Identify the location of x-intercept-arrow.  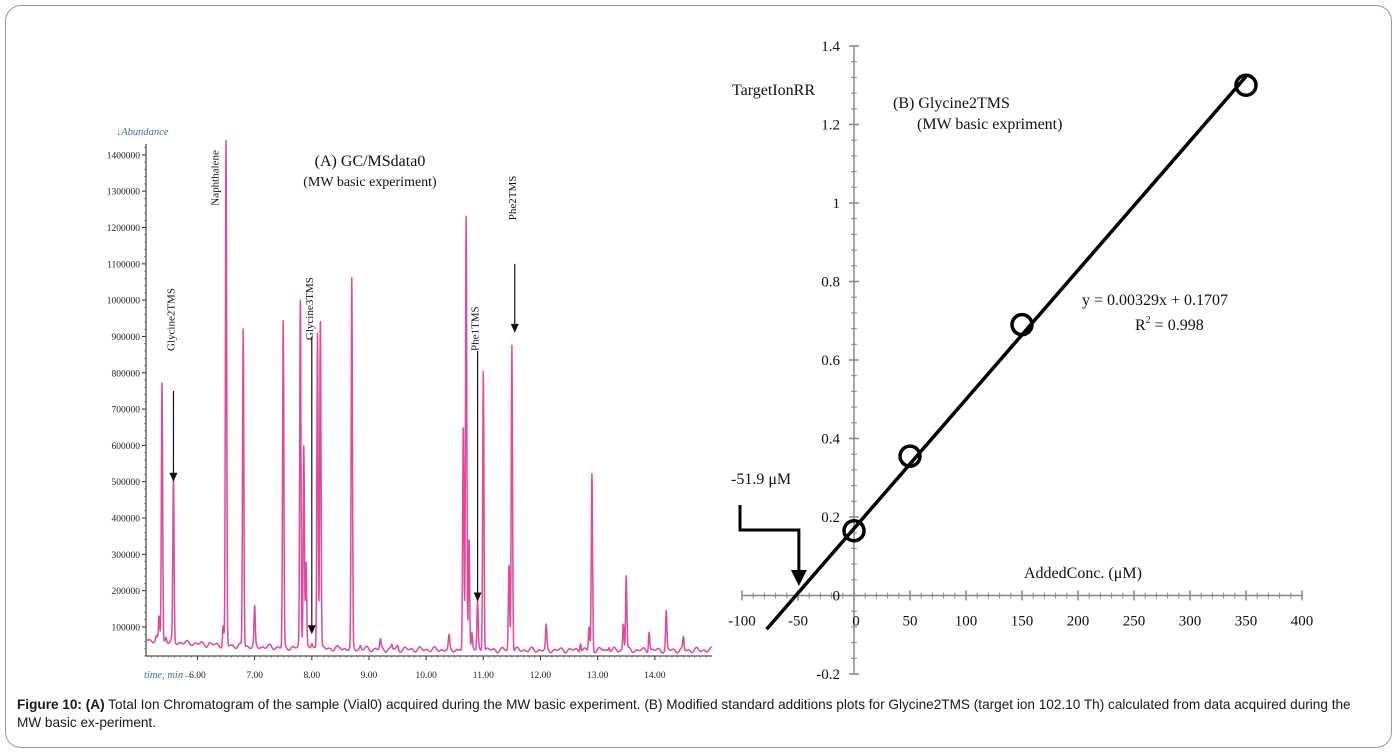
(769, 539).